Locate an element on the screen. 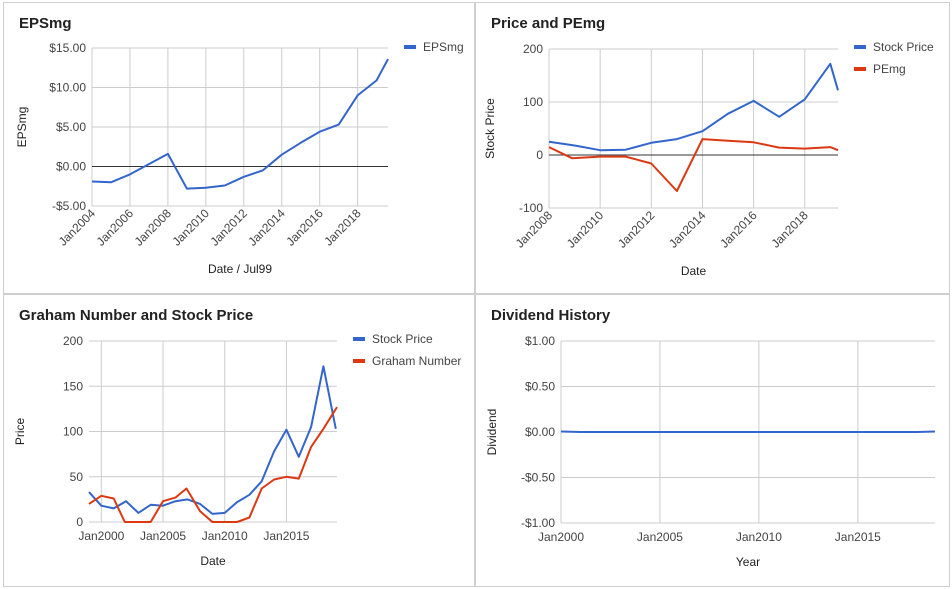 The height and width of the screenshot is (589, 952). y-tick-label: $10.00 is located at coordinates (67, 88).